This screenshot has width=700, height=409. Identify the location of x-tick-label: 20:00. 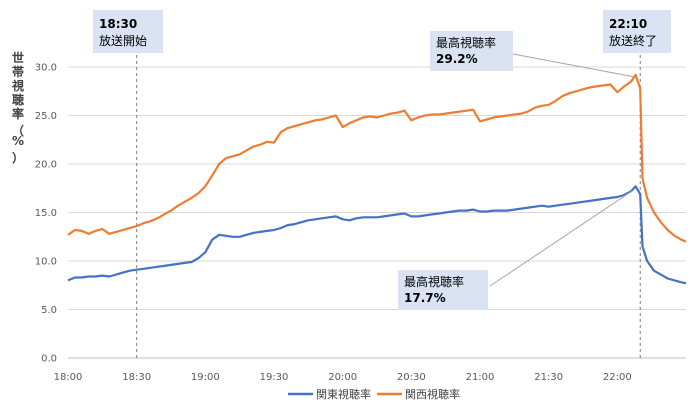
(342, 377).